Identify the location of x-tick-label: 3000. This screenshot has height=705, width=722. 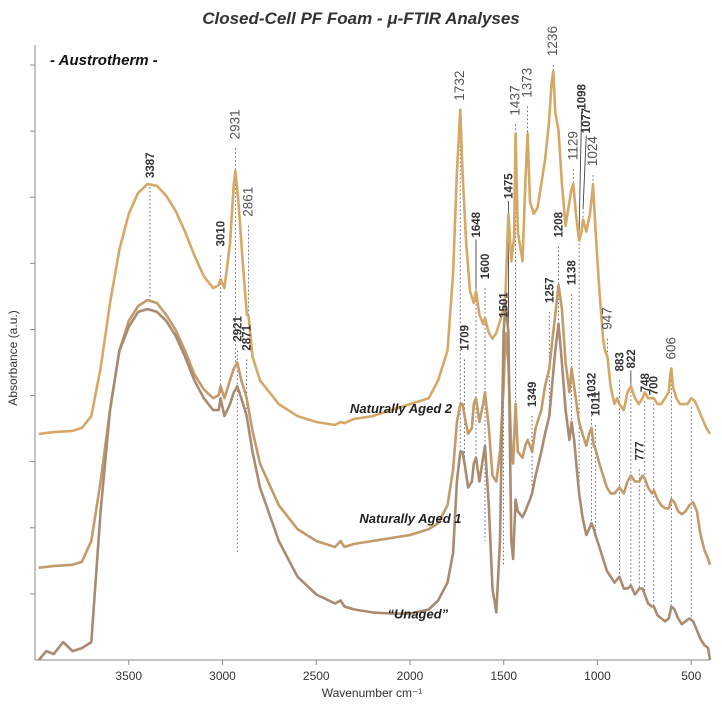
(222, 676).